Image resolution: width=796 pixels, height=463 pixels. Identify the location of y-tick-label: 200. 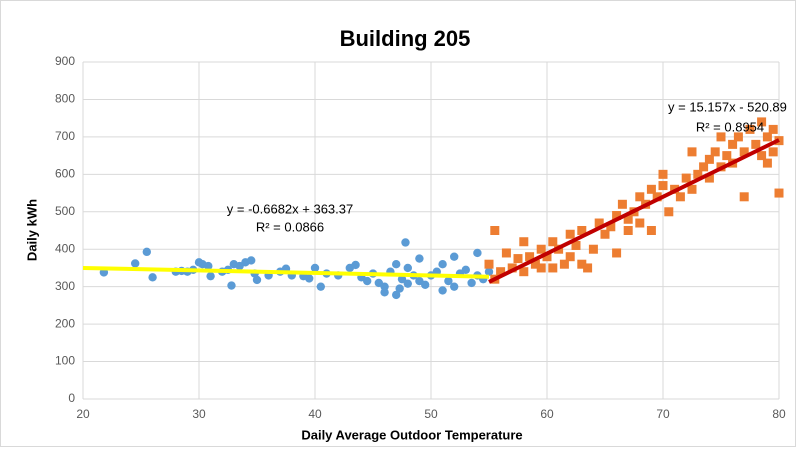
(65, 323).